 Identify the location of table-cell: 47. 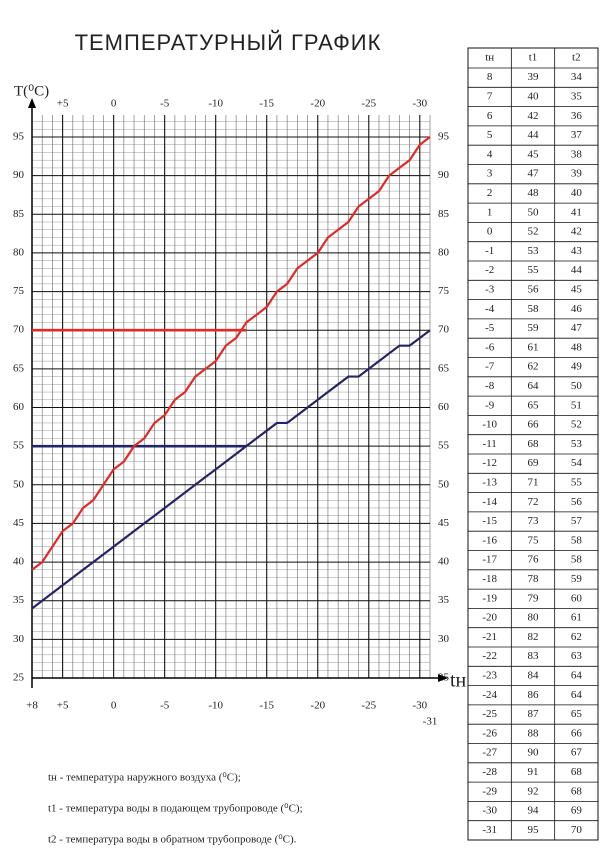
(534, 174).